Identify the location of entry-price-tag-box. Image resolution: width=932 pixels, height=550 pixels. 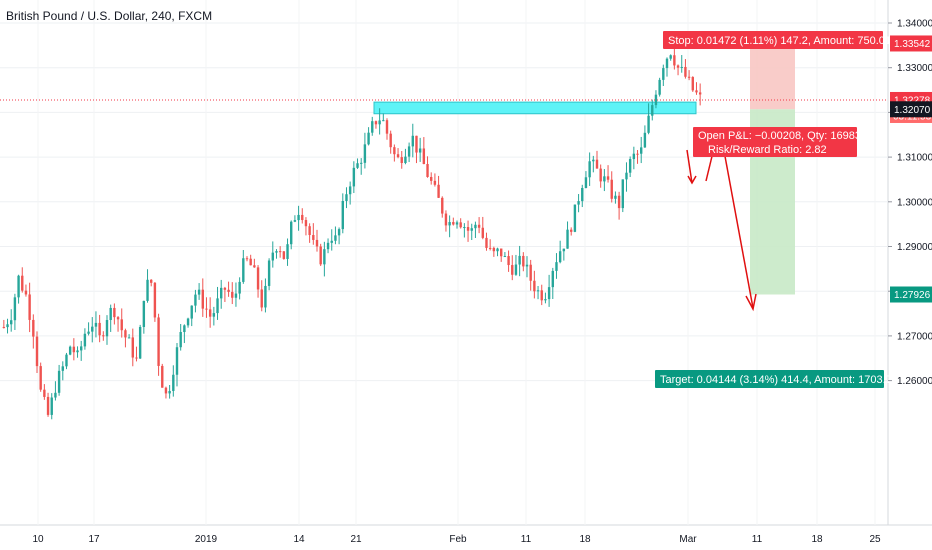
(911, 109).